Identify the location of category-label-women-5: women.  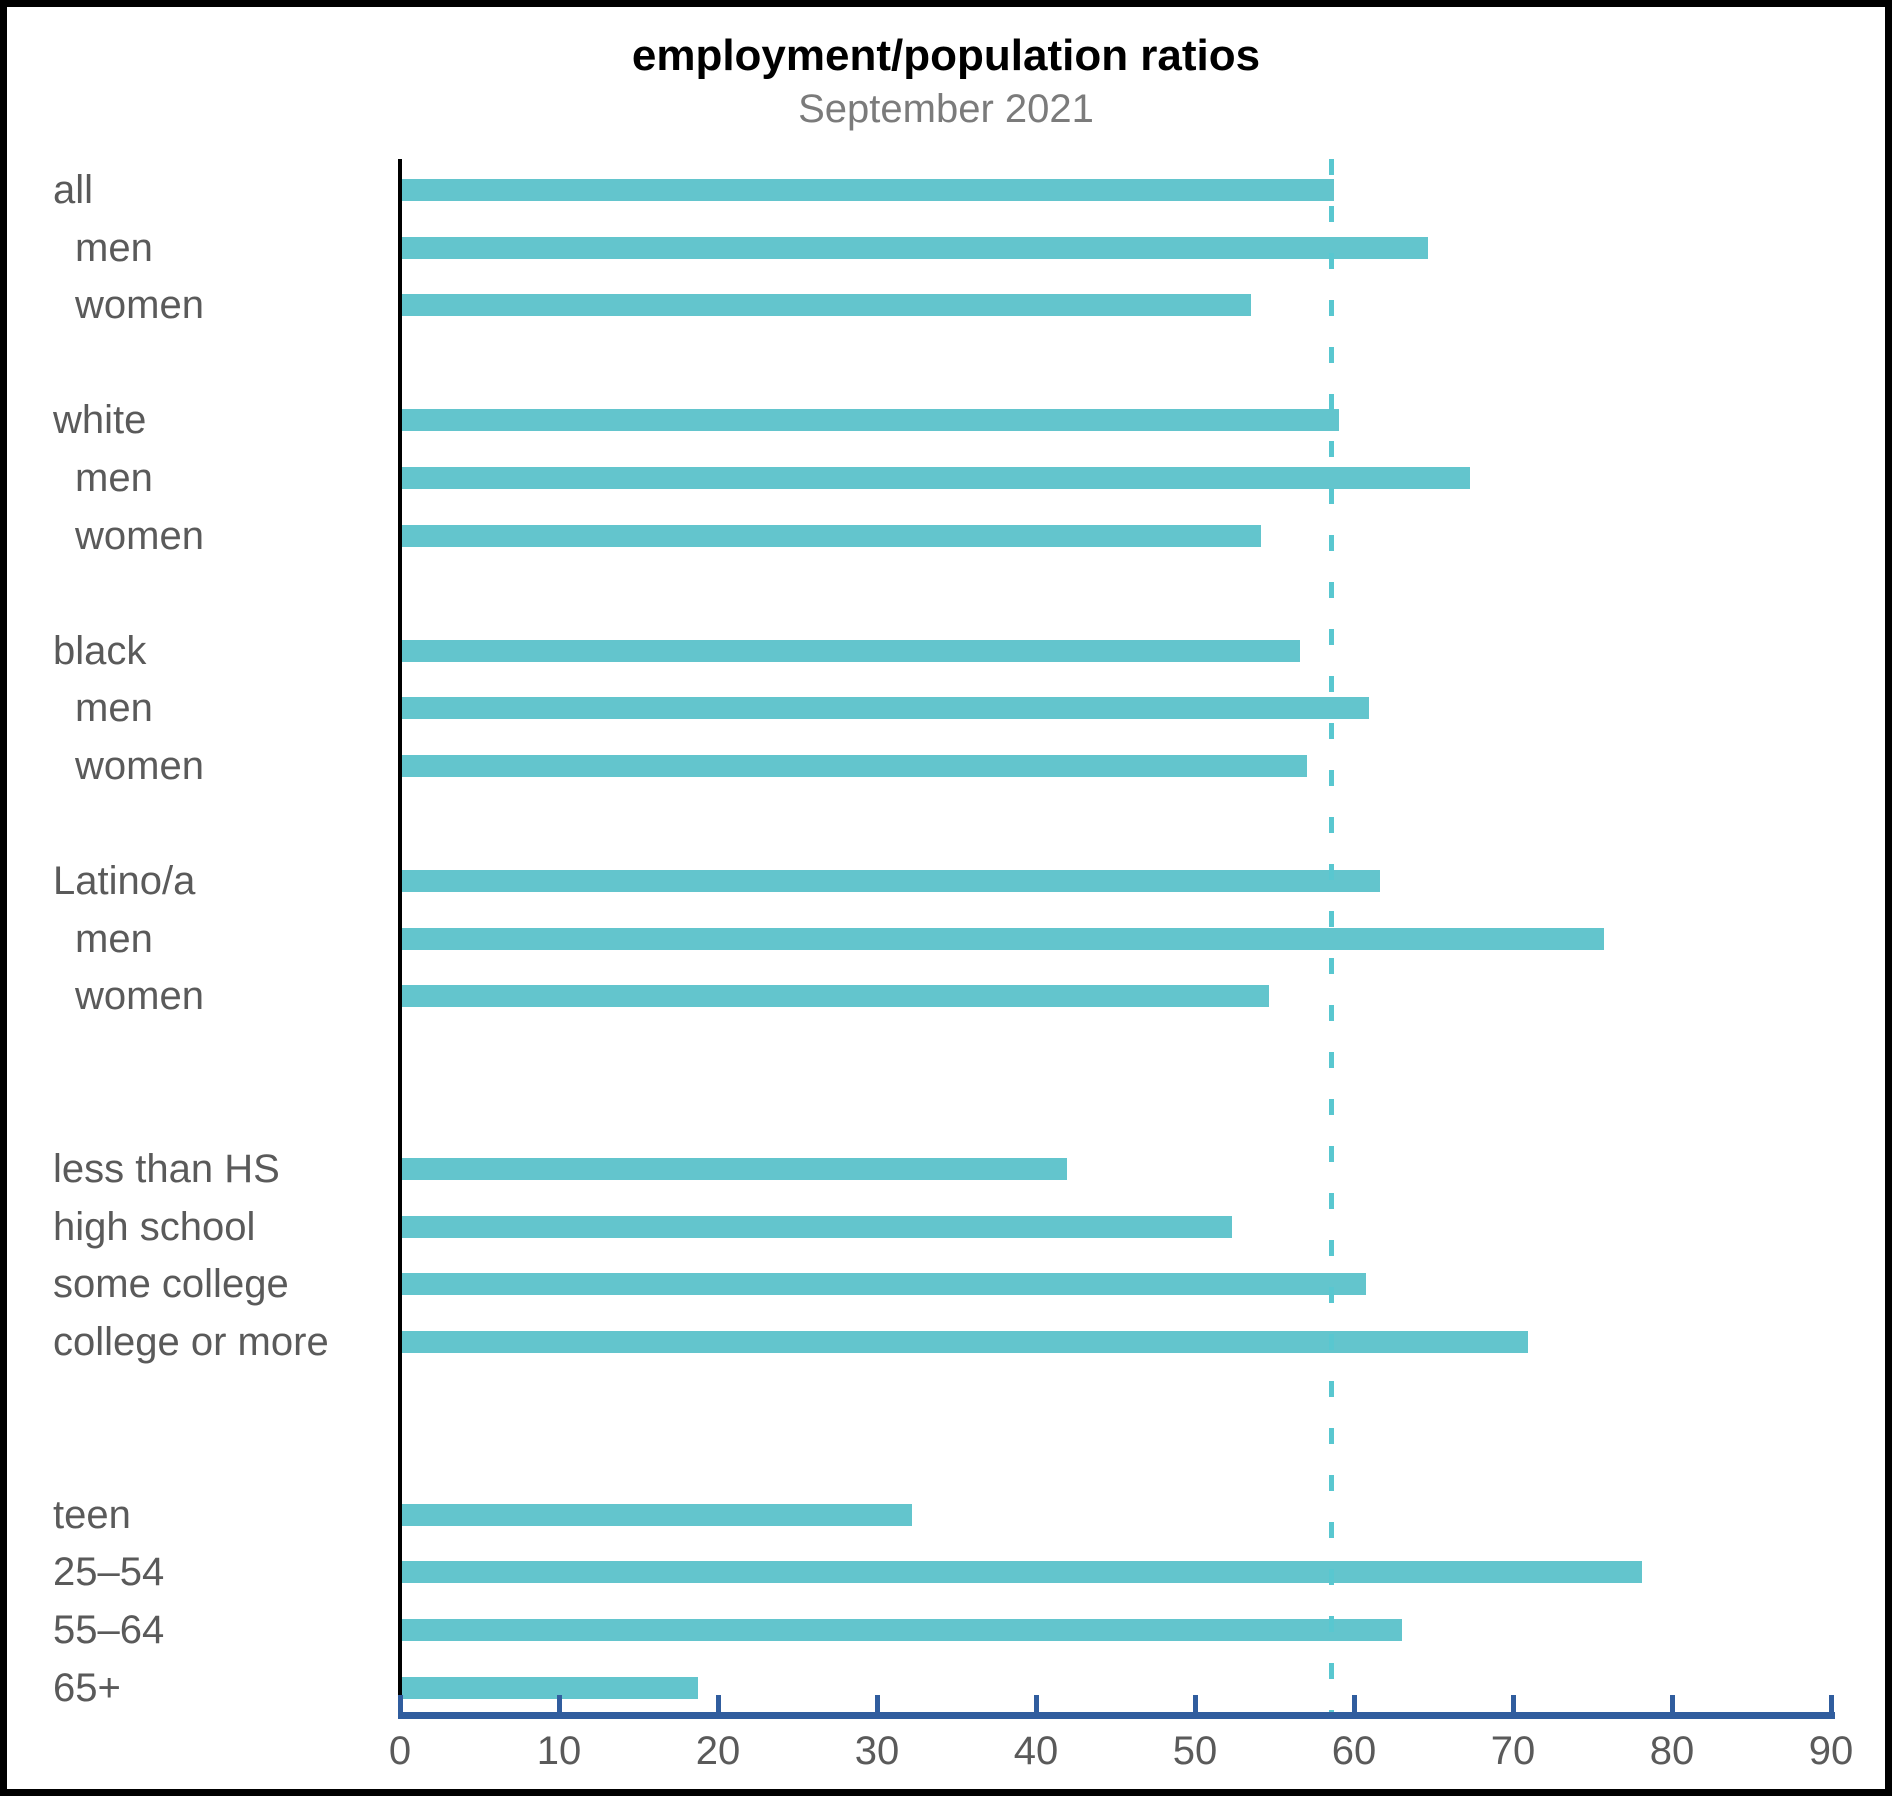
(139, 536).